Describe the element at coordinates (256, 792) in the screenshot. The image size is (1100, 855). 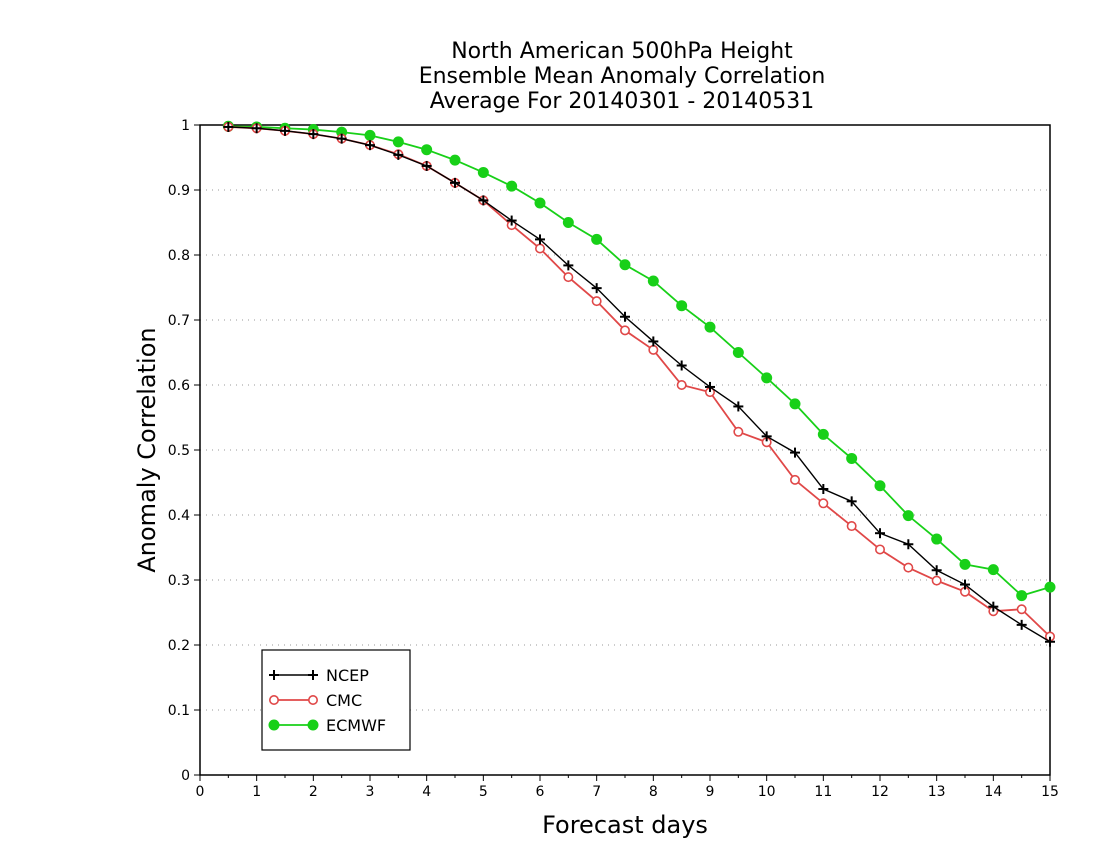
I see `x-tick-label: 1` at that location.